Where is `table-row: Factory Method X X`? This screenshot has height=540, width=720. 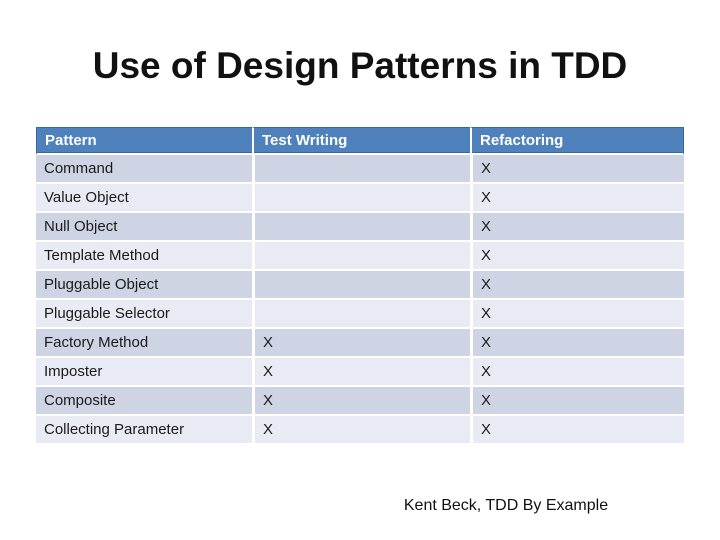
table-row: Factory Method X X is located at coordinates (360, 343).